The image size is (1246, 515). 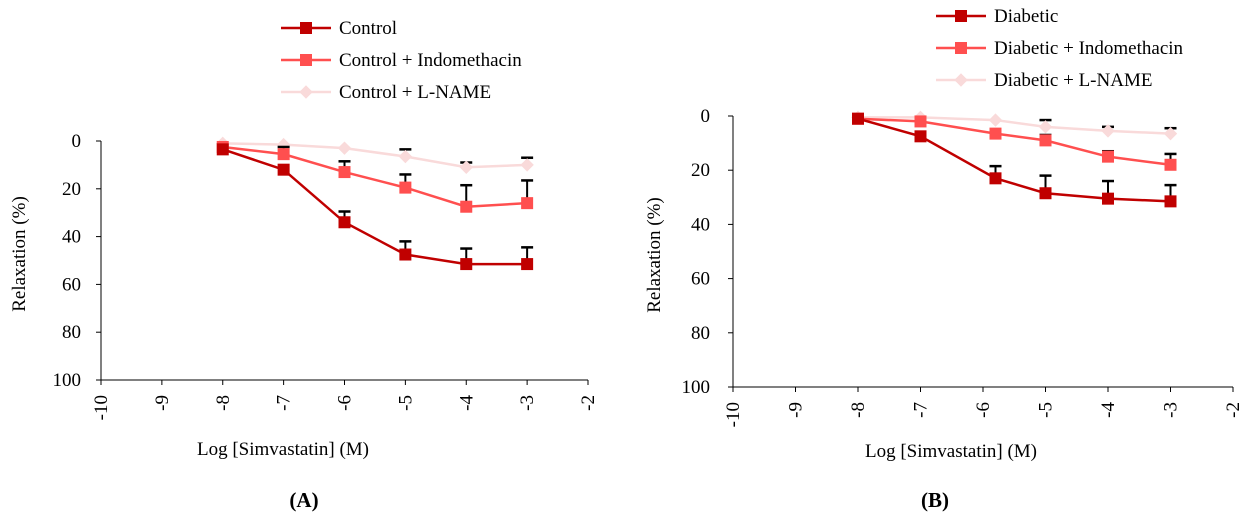 I want to click on legend-label: Control + L-NAME, so click(x=415, y=92).